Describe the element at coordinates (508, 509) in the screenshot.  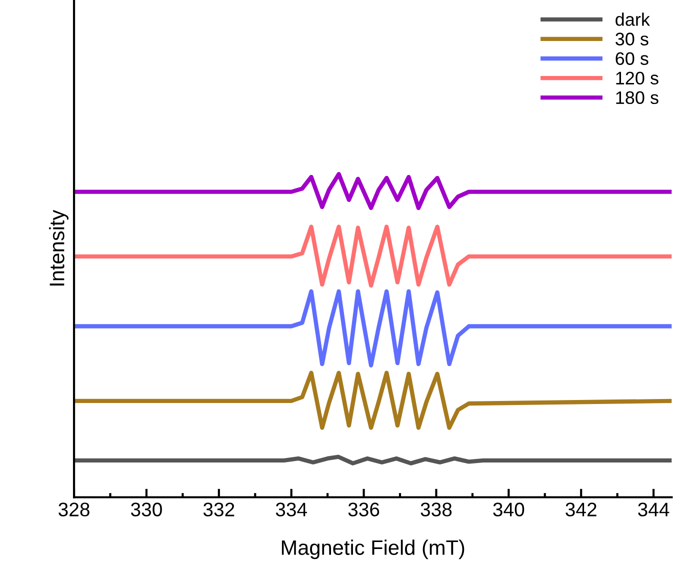
I see `x-tick-label: 340` at that location.